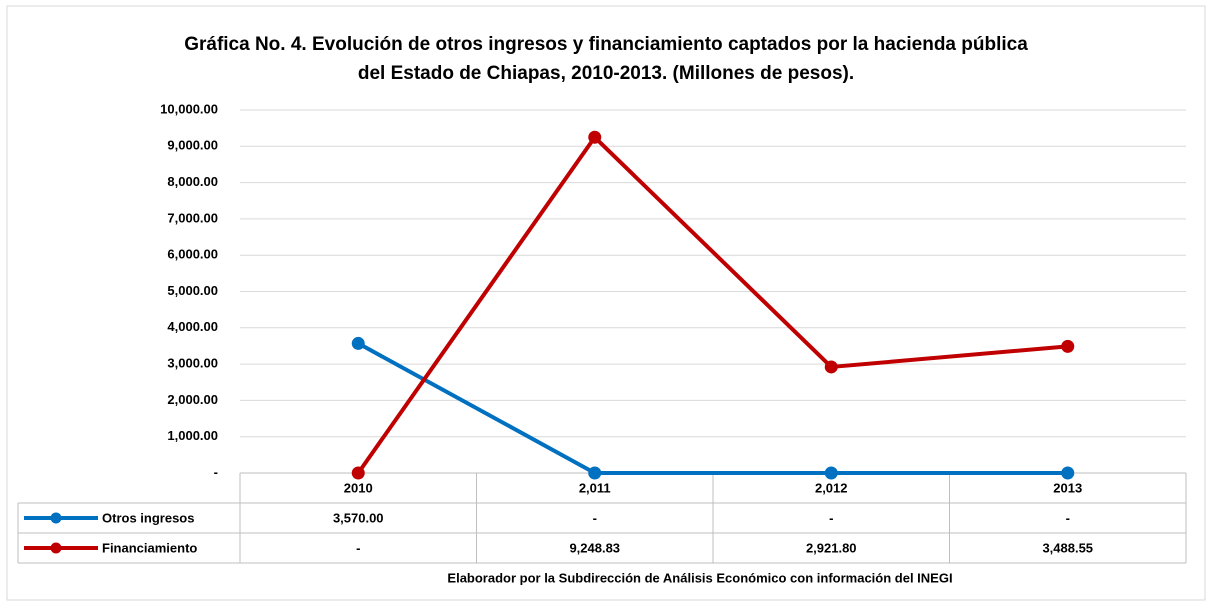 This screenshot has height=607, width=1212. Describe the element at coordinates (192, 290) in the screenshot. I see `y-tick-label: 5,000.00` at that location.